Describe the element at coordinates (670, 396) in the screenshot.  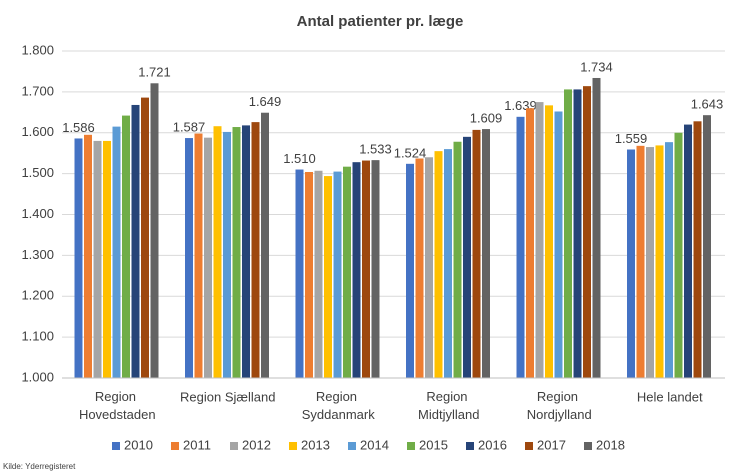
I see `x-tick-label: Hele landet` at that location.